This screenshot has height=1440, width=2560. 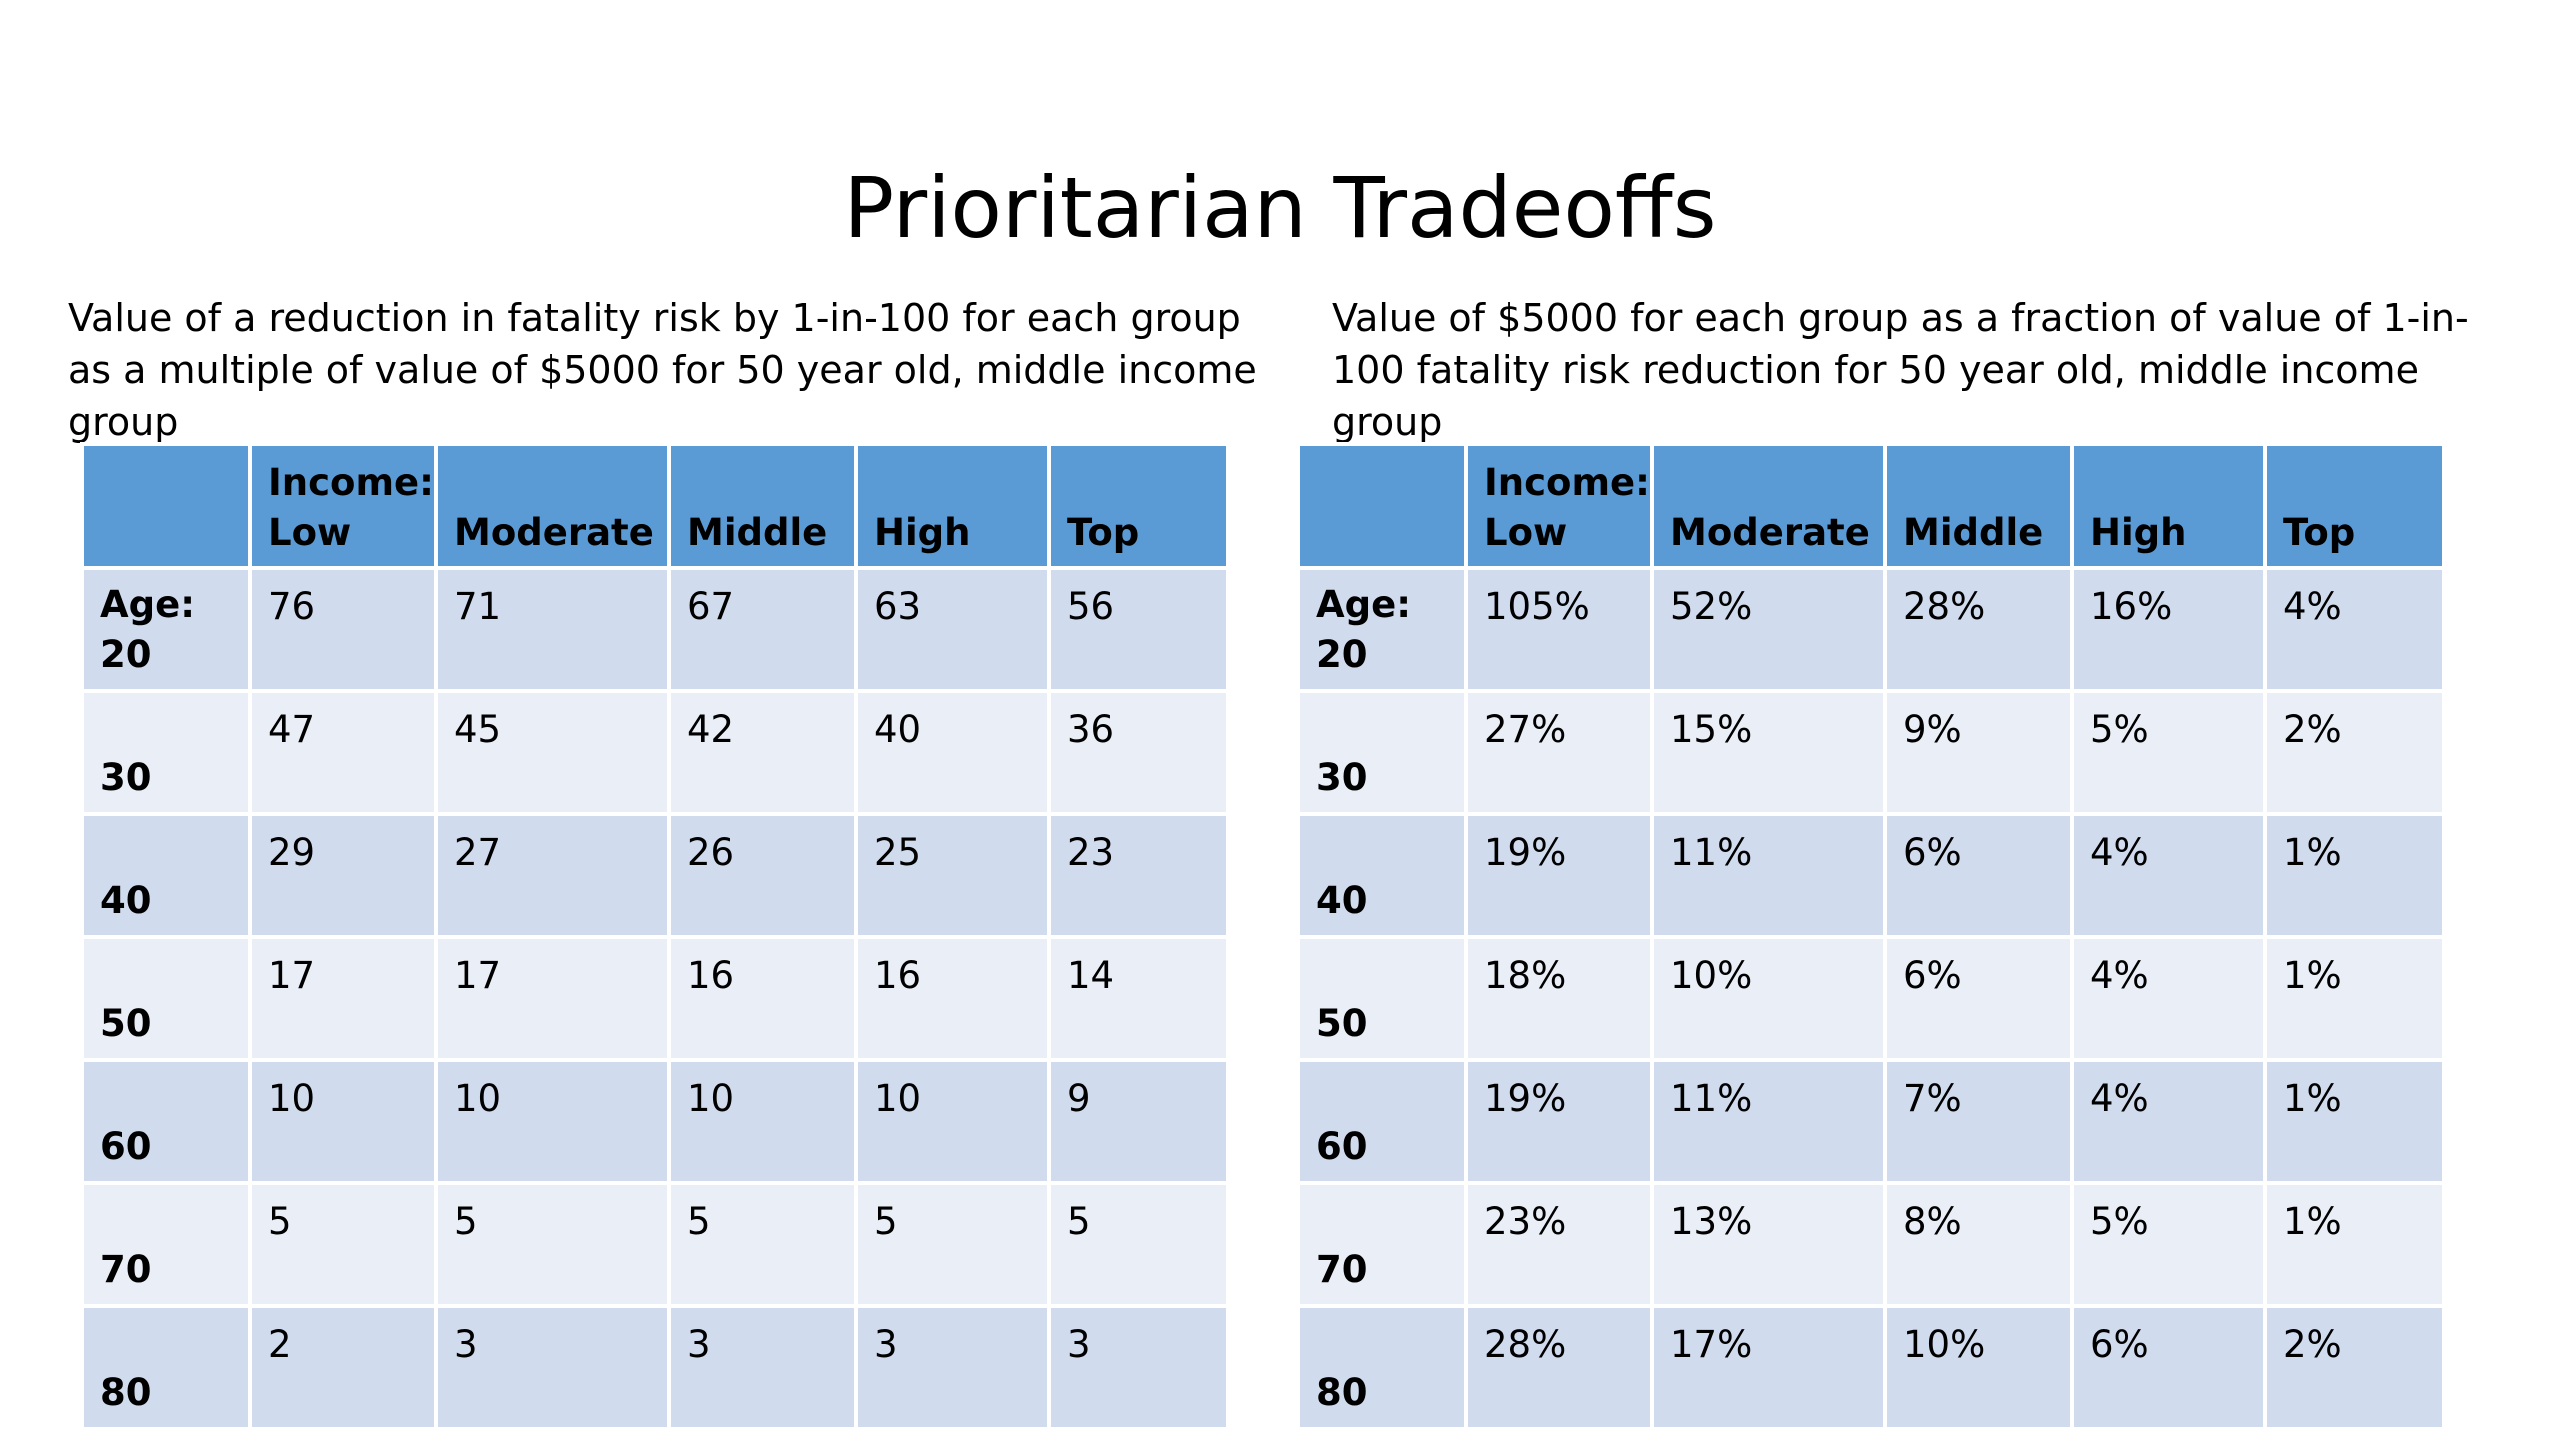 What do you see at coordinates (126, 1146) in the screenshot?
I see `age-value: 60` at bounding box center [126, 1146].